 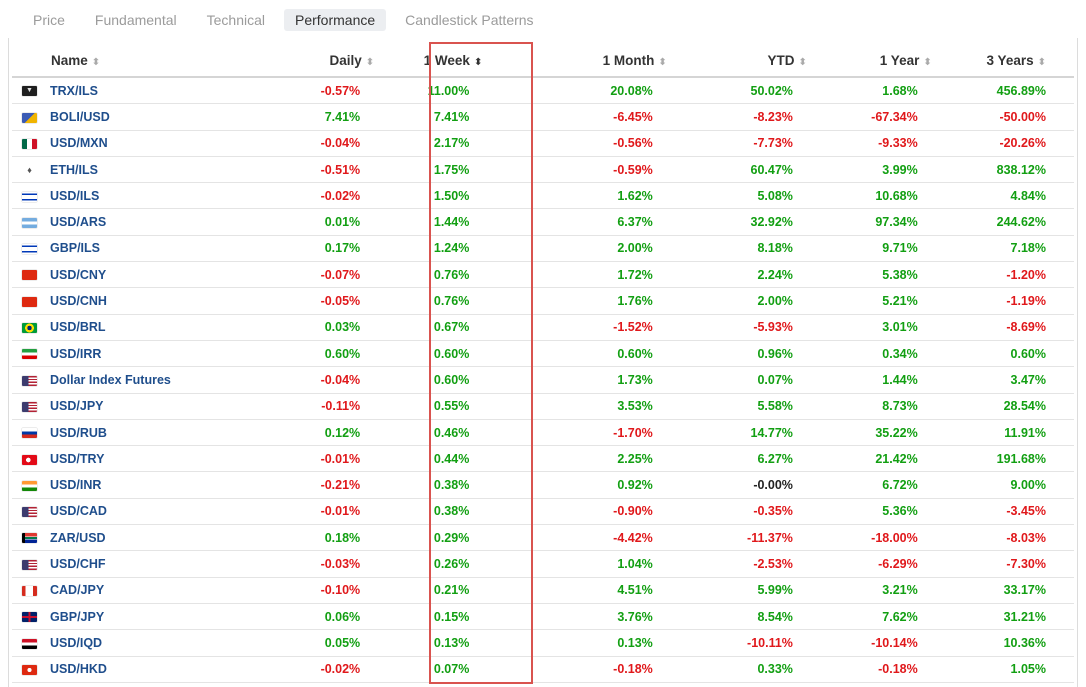 I want to click on column-header-1-year: 1 Year ⬍, so click(x=869, y=61).